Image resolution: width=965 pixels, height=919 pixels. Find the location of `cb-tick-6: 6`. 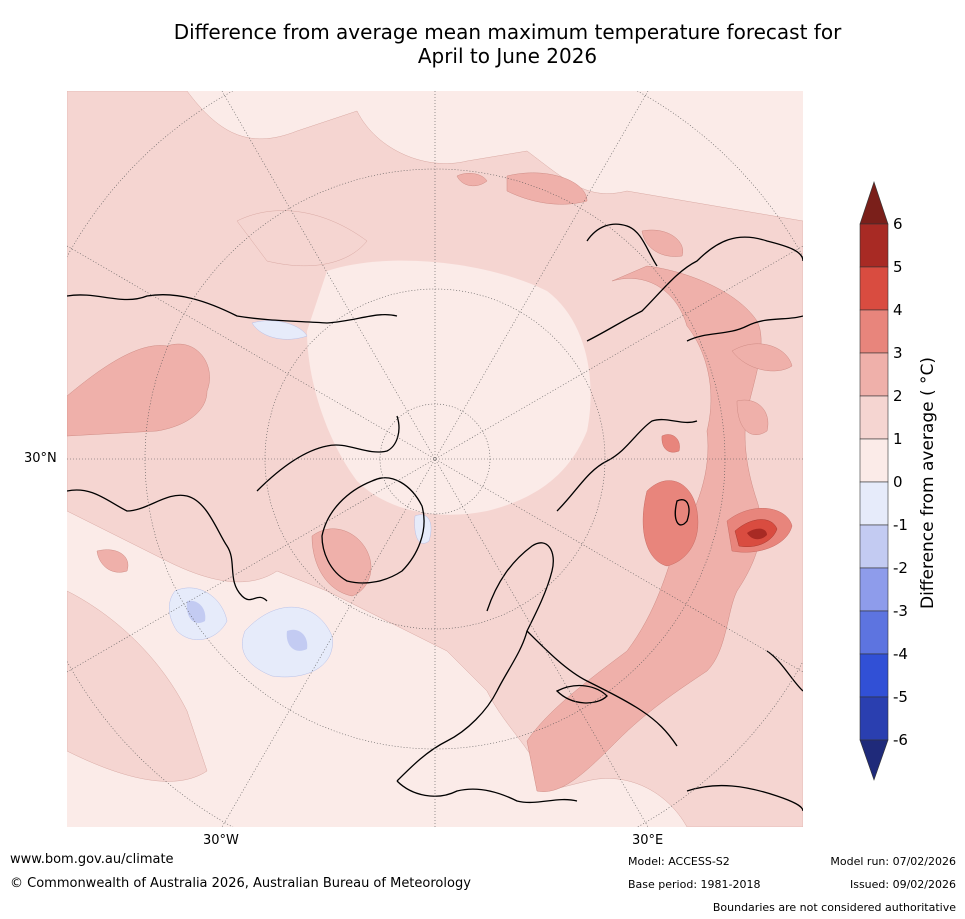

cb-tick-6: 6 is located at coordinates (898, 224).